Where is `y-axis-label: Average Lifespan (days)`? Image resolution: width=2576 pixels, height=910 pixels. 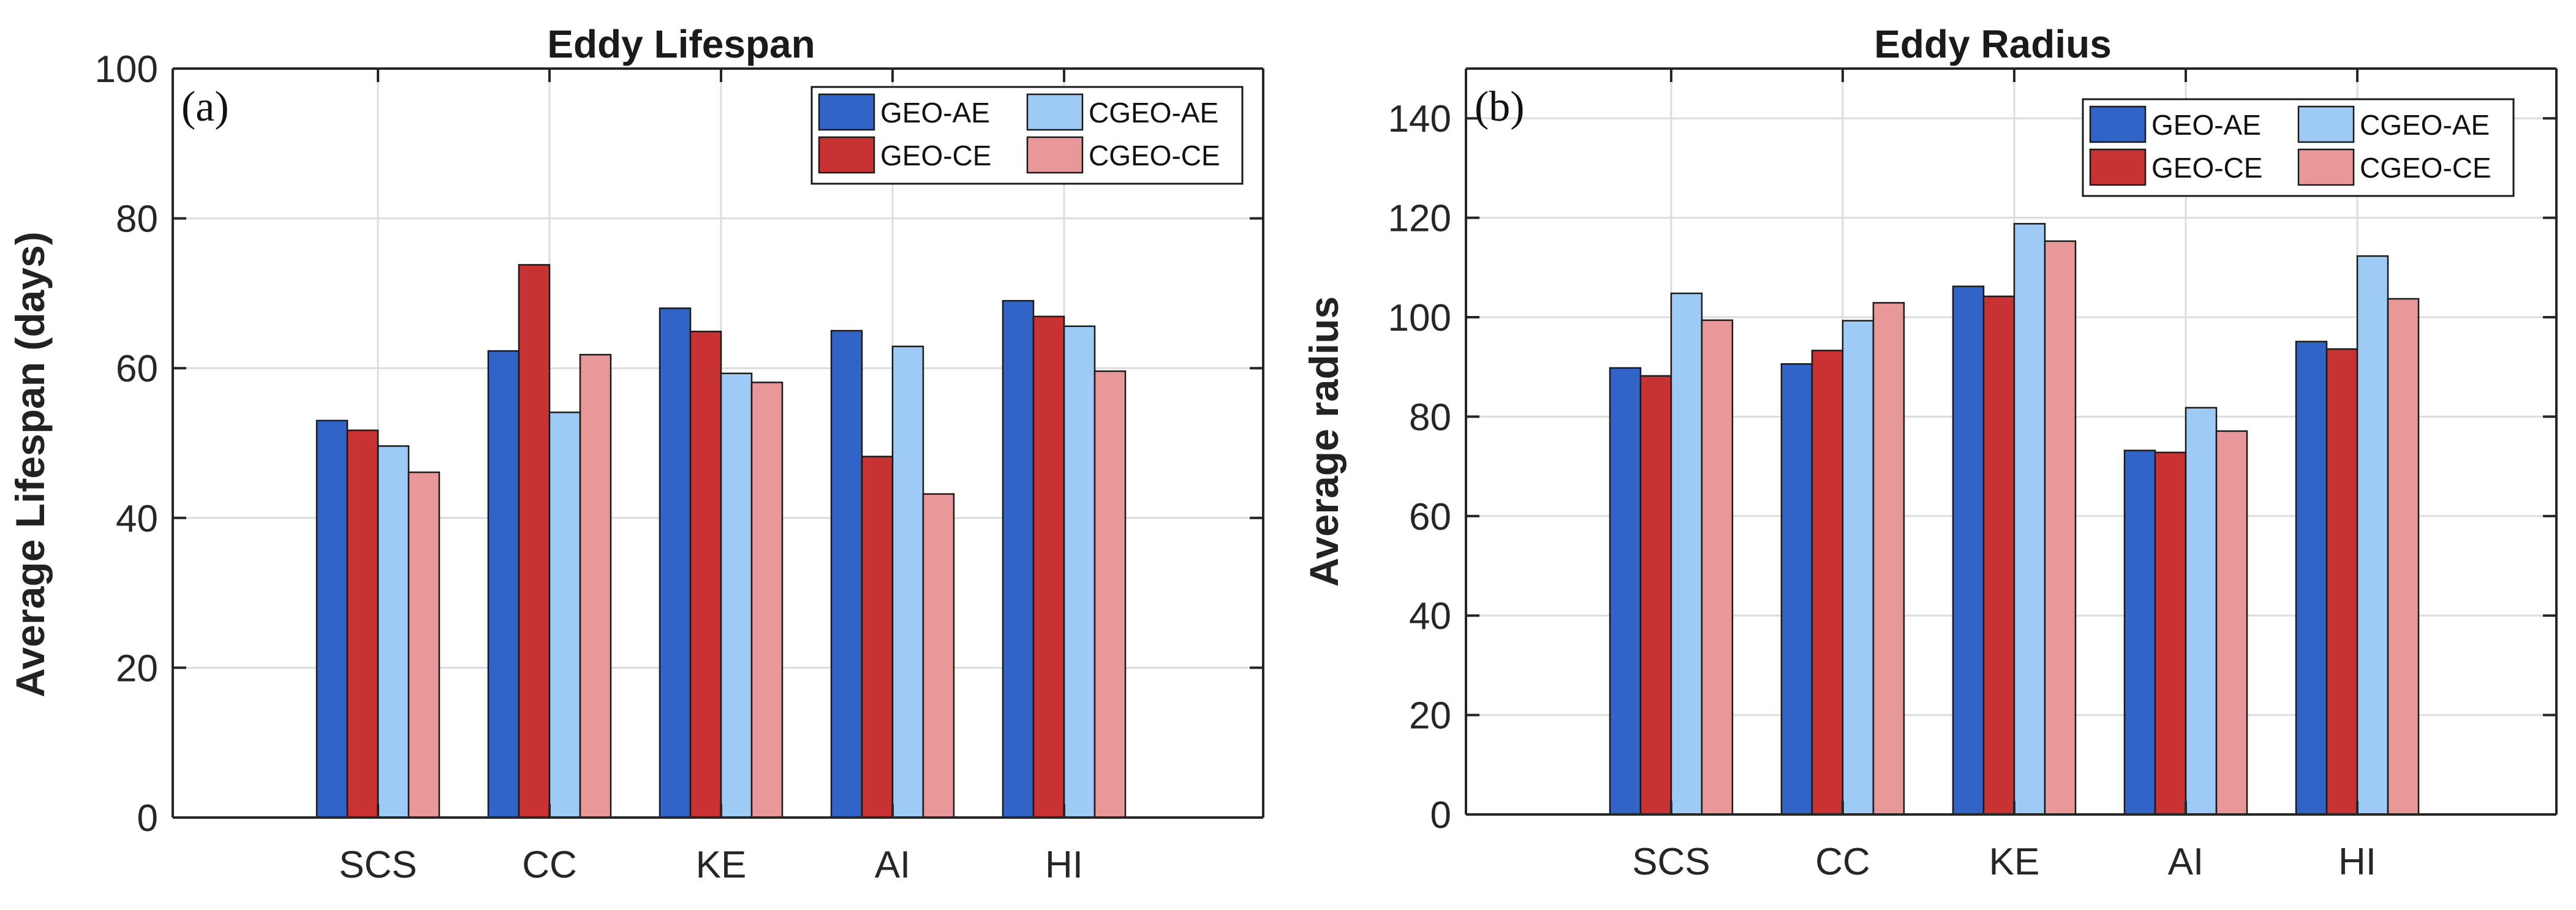 y-axis-label: Average Lifespan (days) is located at coordinates (30, 464).